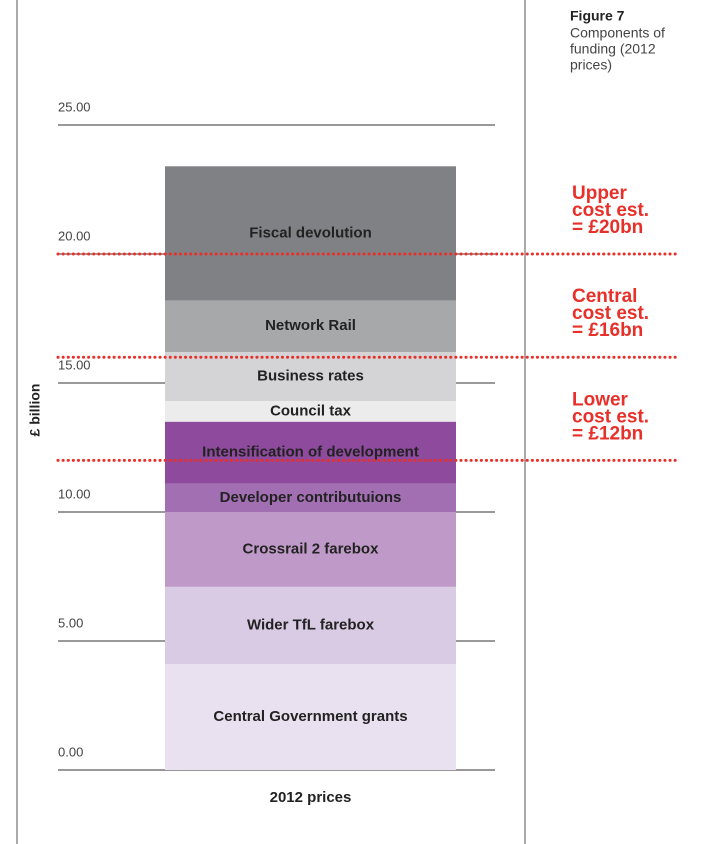 The image size is (703, 844). I want to click on reference-annotation: Lower, so click(600, 399).